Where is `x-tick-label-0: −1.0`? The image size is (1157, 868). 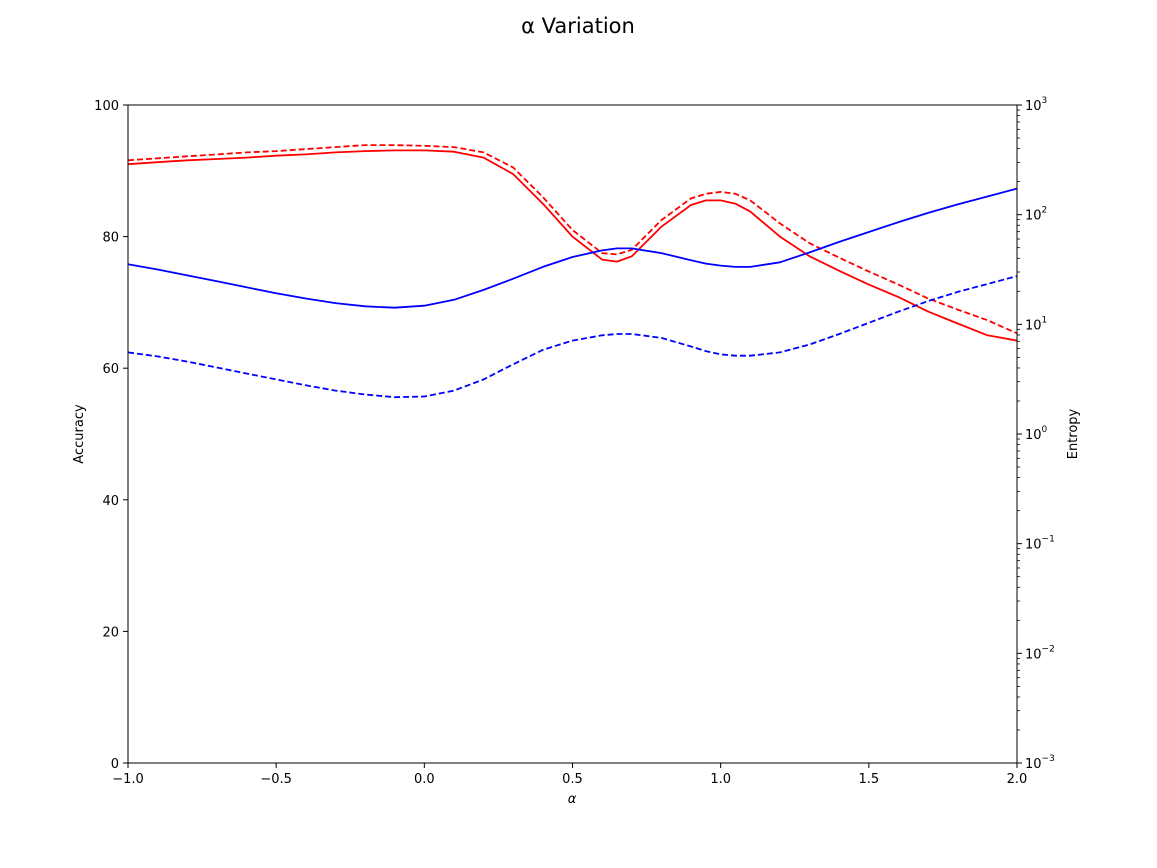 x-tick-label-0: −1.0 is located at coordinates (128, 779).